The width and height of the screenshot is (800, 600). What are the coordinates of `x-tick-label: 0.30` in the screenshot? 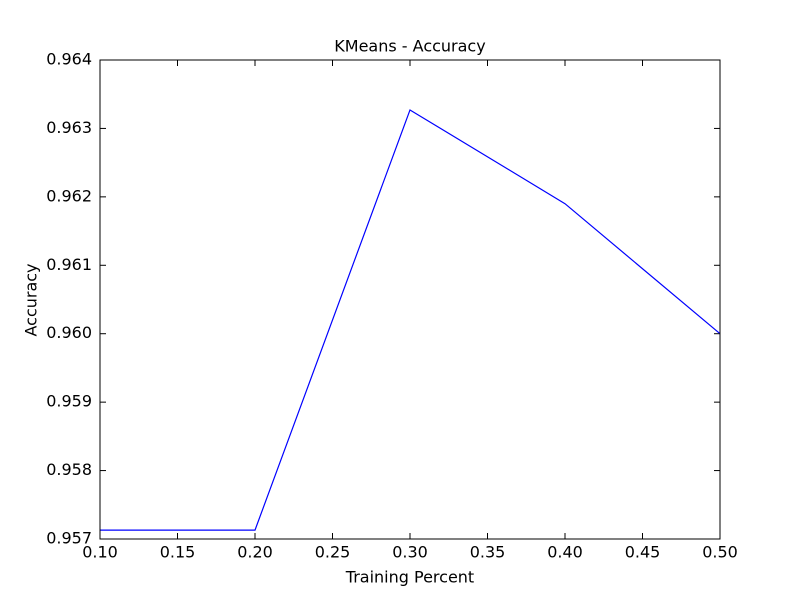 It's located at (410, 552).